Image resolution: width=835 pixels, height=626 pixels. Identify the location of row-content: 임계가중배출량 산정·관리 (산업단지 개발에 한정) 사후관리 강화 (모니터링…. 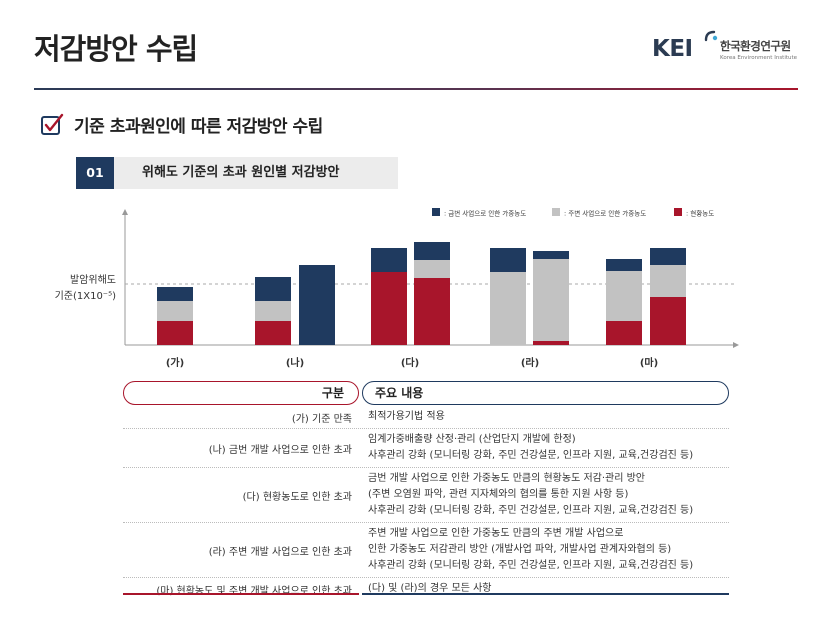
(545, 448).